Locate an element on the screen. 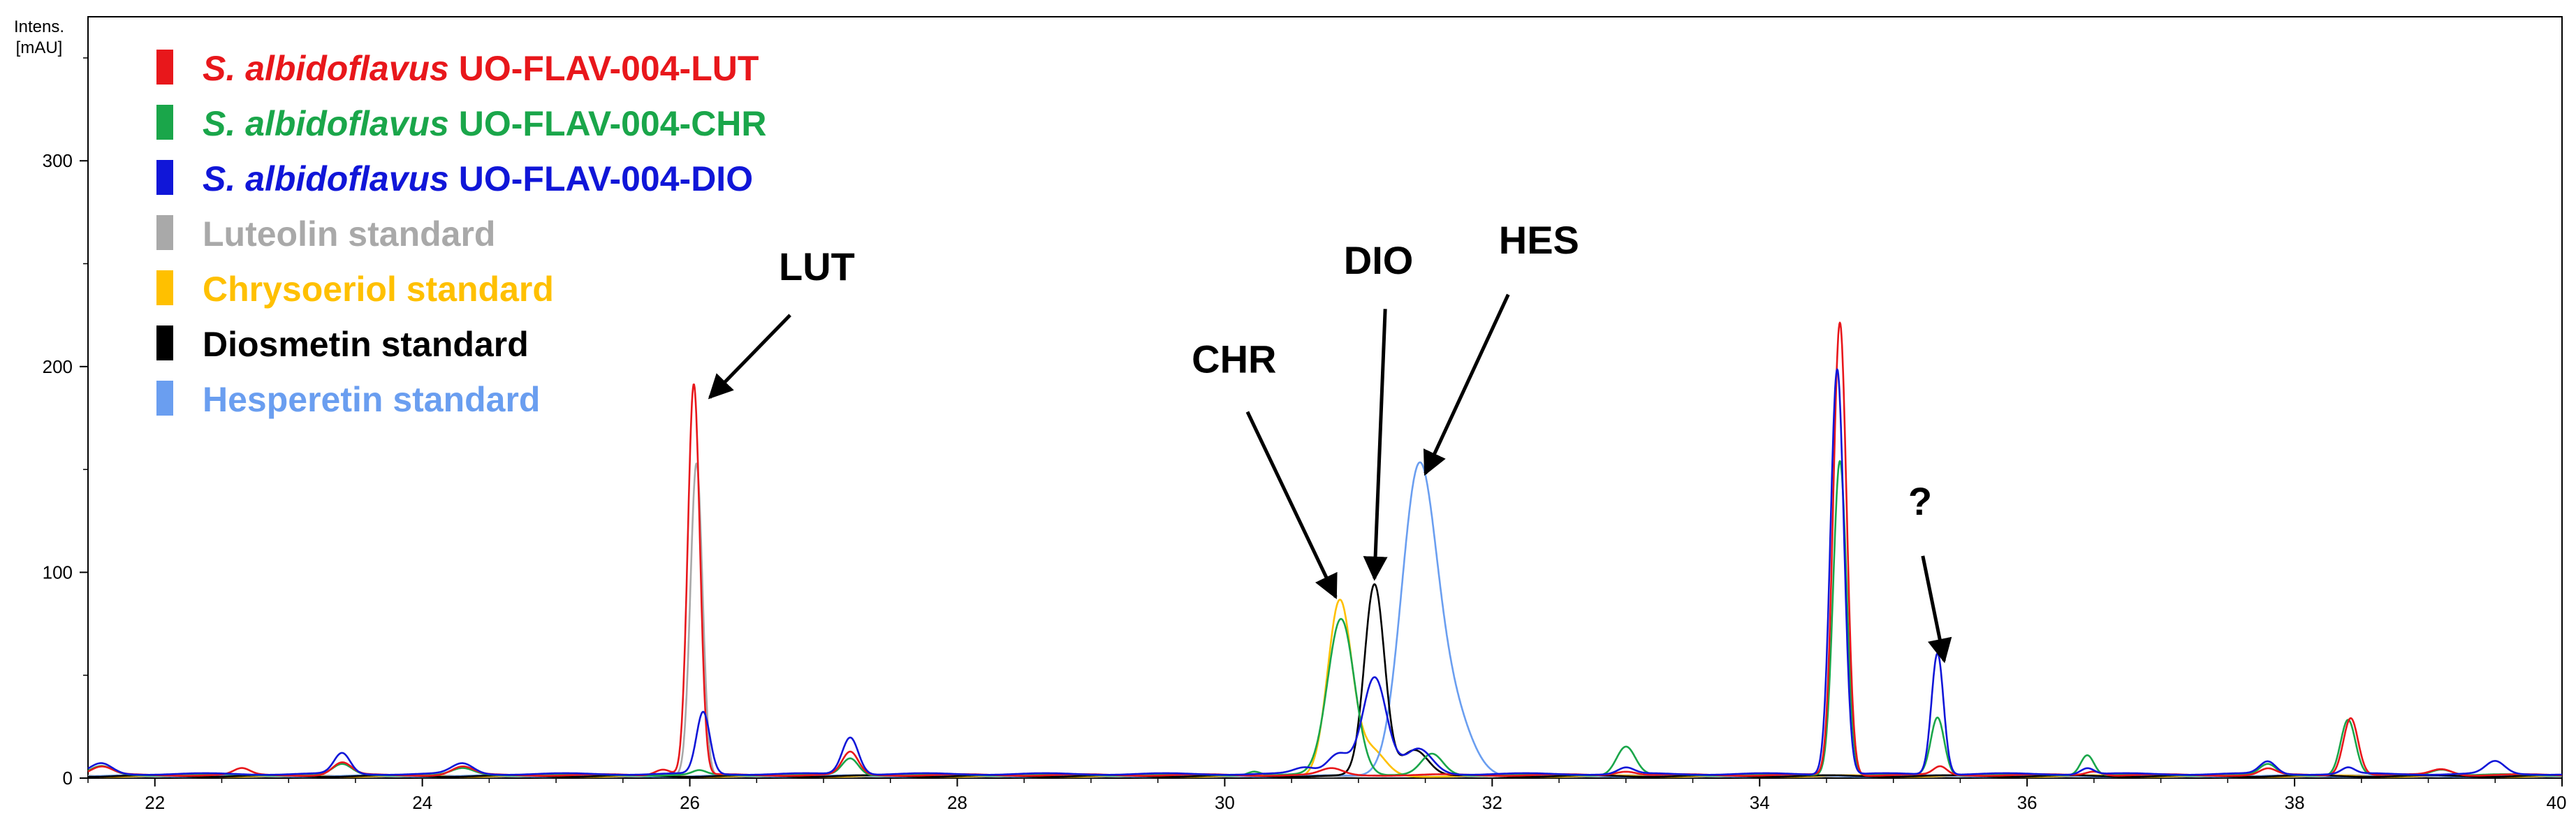  x-tick-label: 22 is located at coordinates (155, 802).